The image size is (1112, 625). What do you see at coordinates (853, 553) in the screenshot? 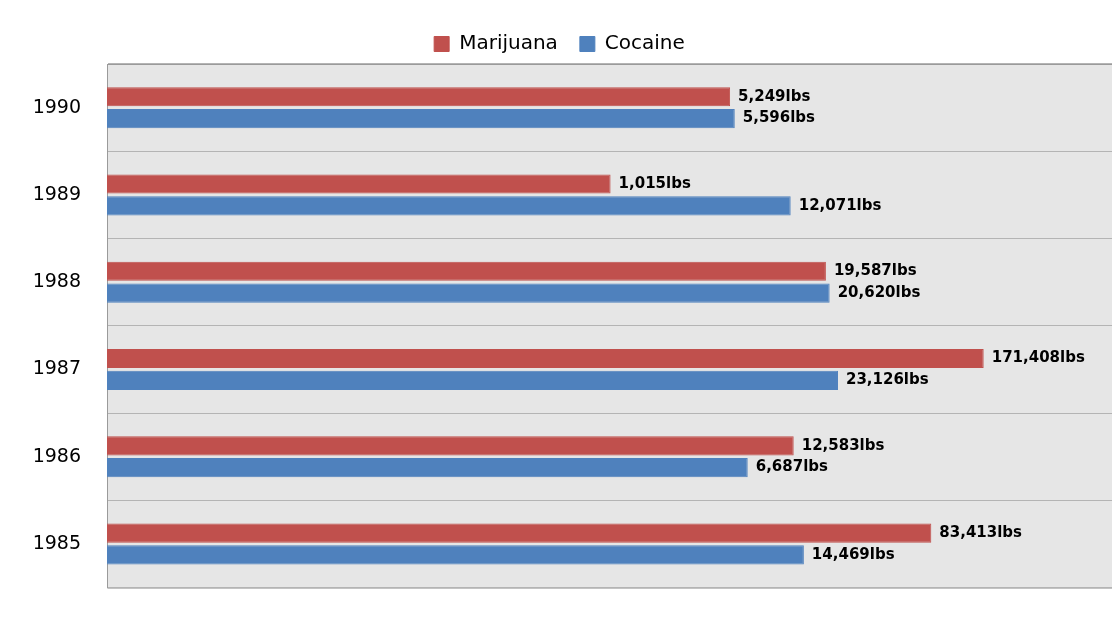
I see `data-label: 14,469lbs` at bounding box center [853, 553].